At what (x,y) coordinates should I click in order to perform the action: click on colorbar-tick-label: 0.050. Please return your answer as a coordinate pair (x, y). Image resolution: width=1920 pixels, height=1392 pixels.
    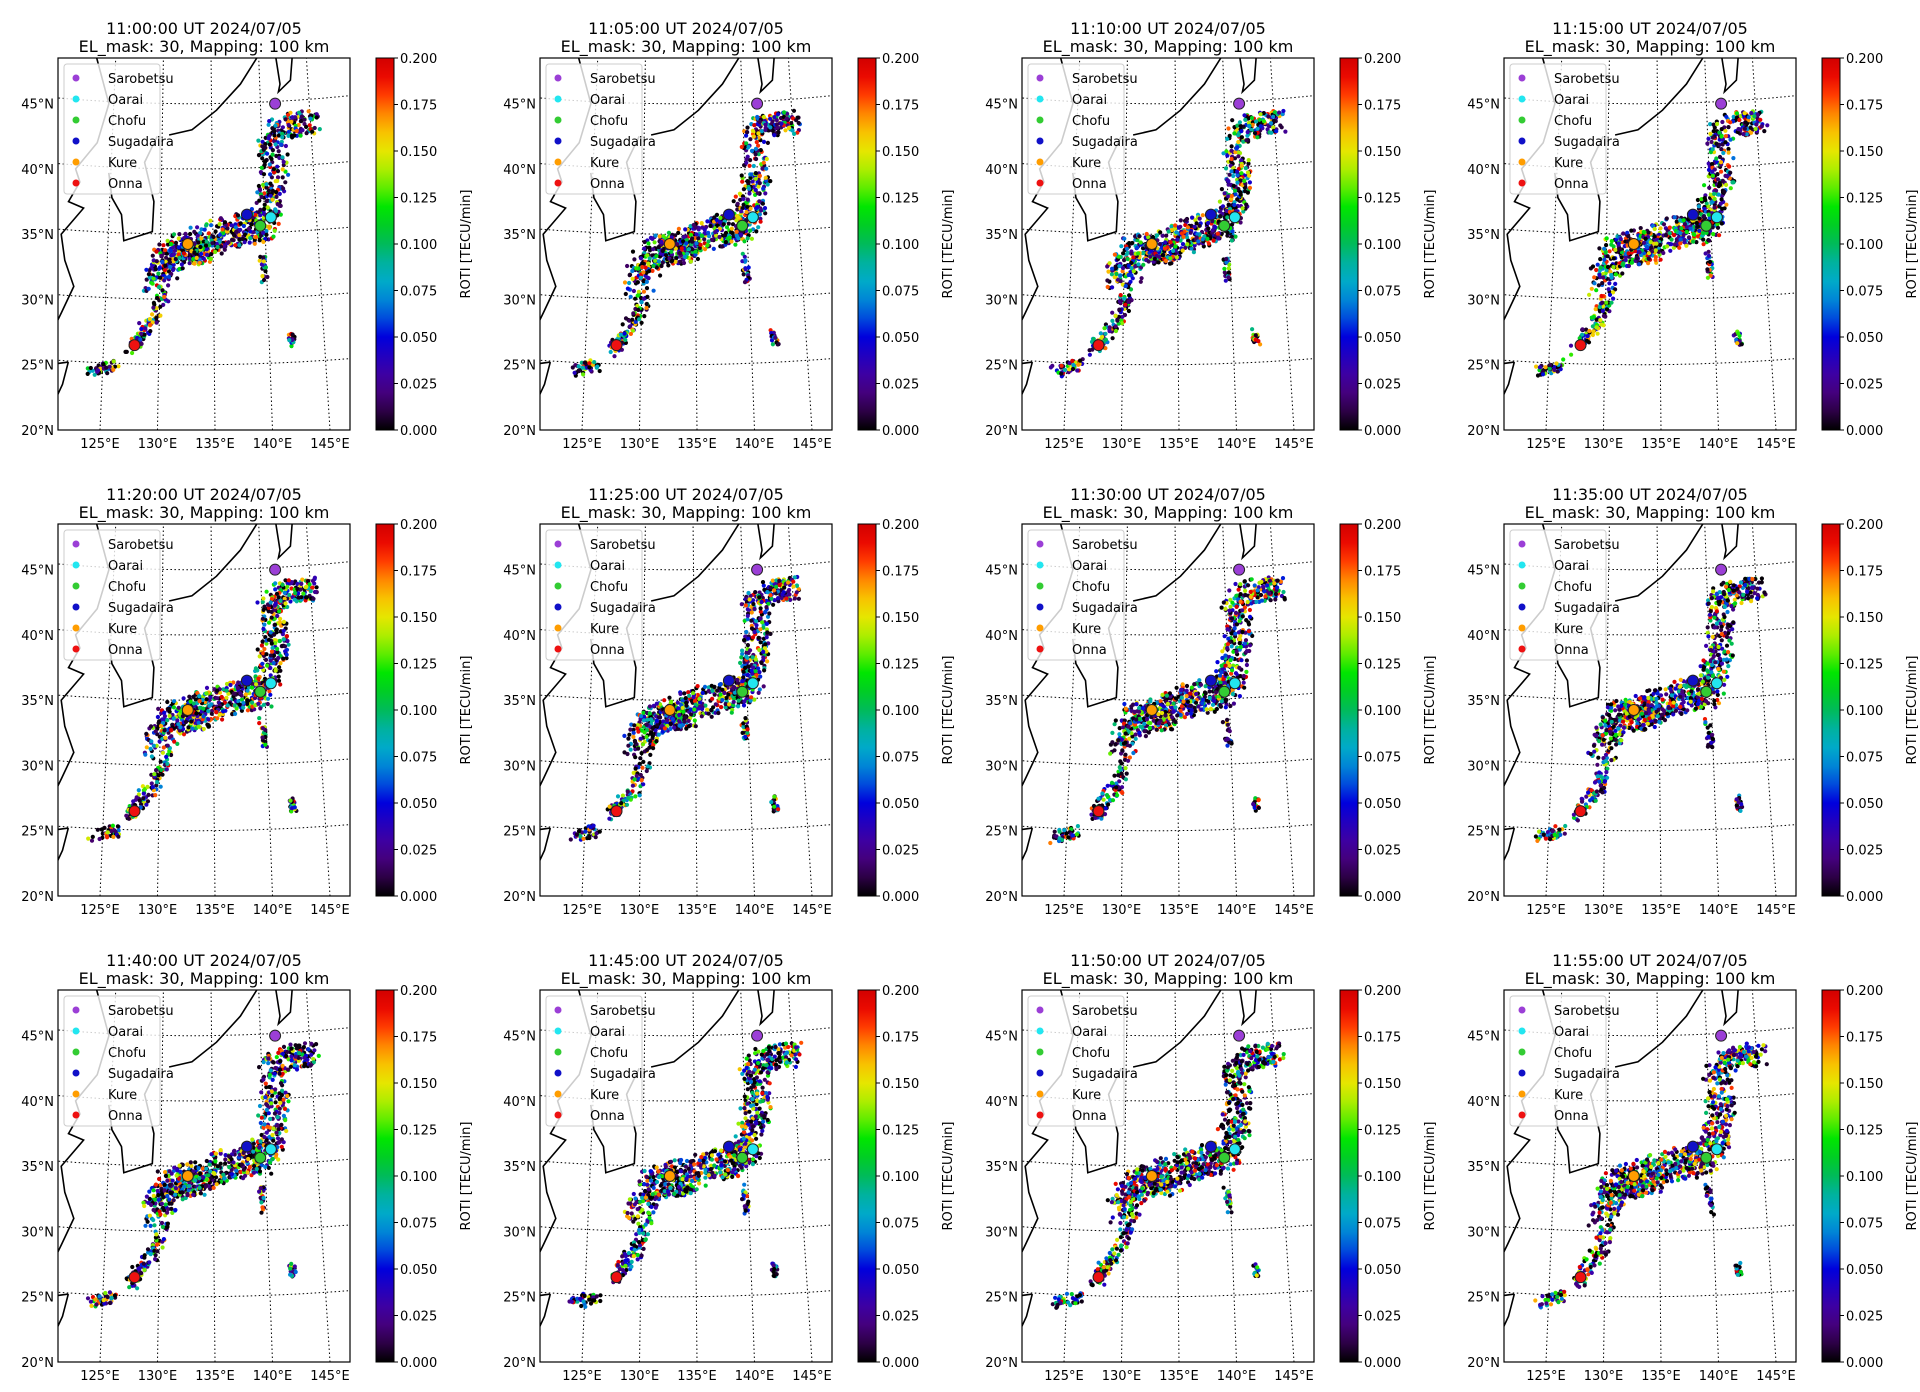
    Looking at the image, I should click on (418, 338).